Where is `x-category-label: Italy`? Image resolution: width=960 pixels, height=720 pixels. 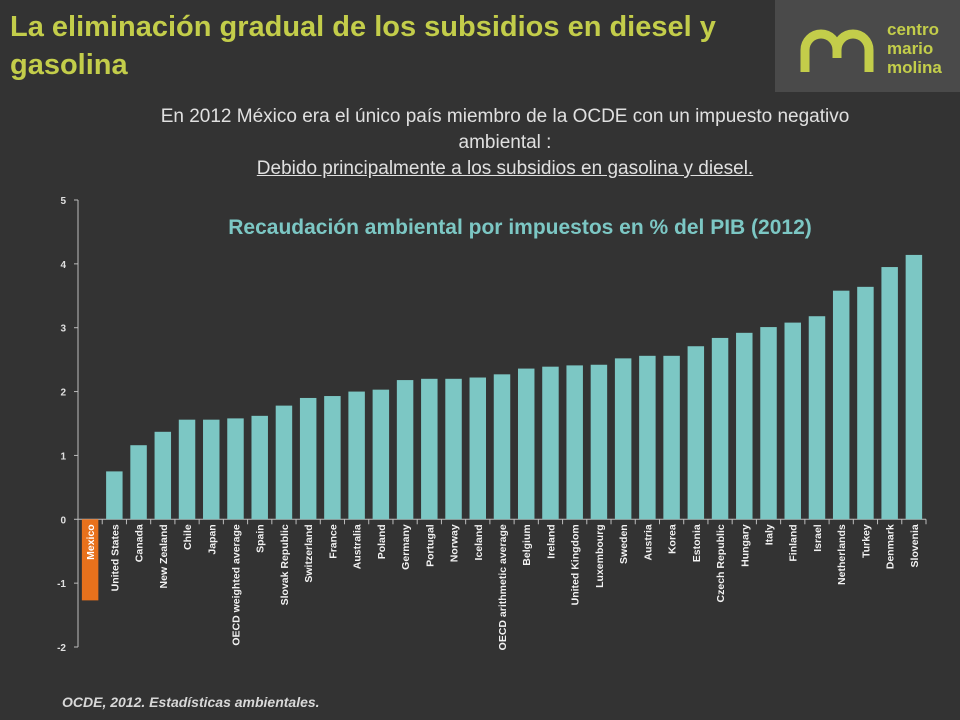 x-category-label: Italy is located at coordinates (770, 534).